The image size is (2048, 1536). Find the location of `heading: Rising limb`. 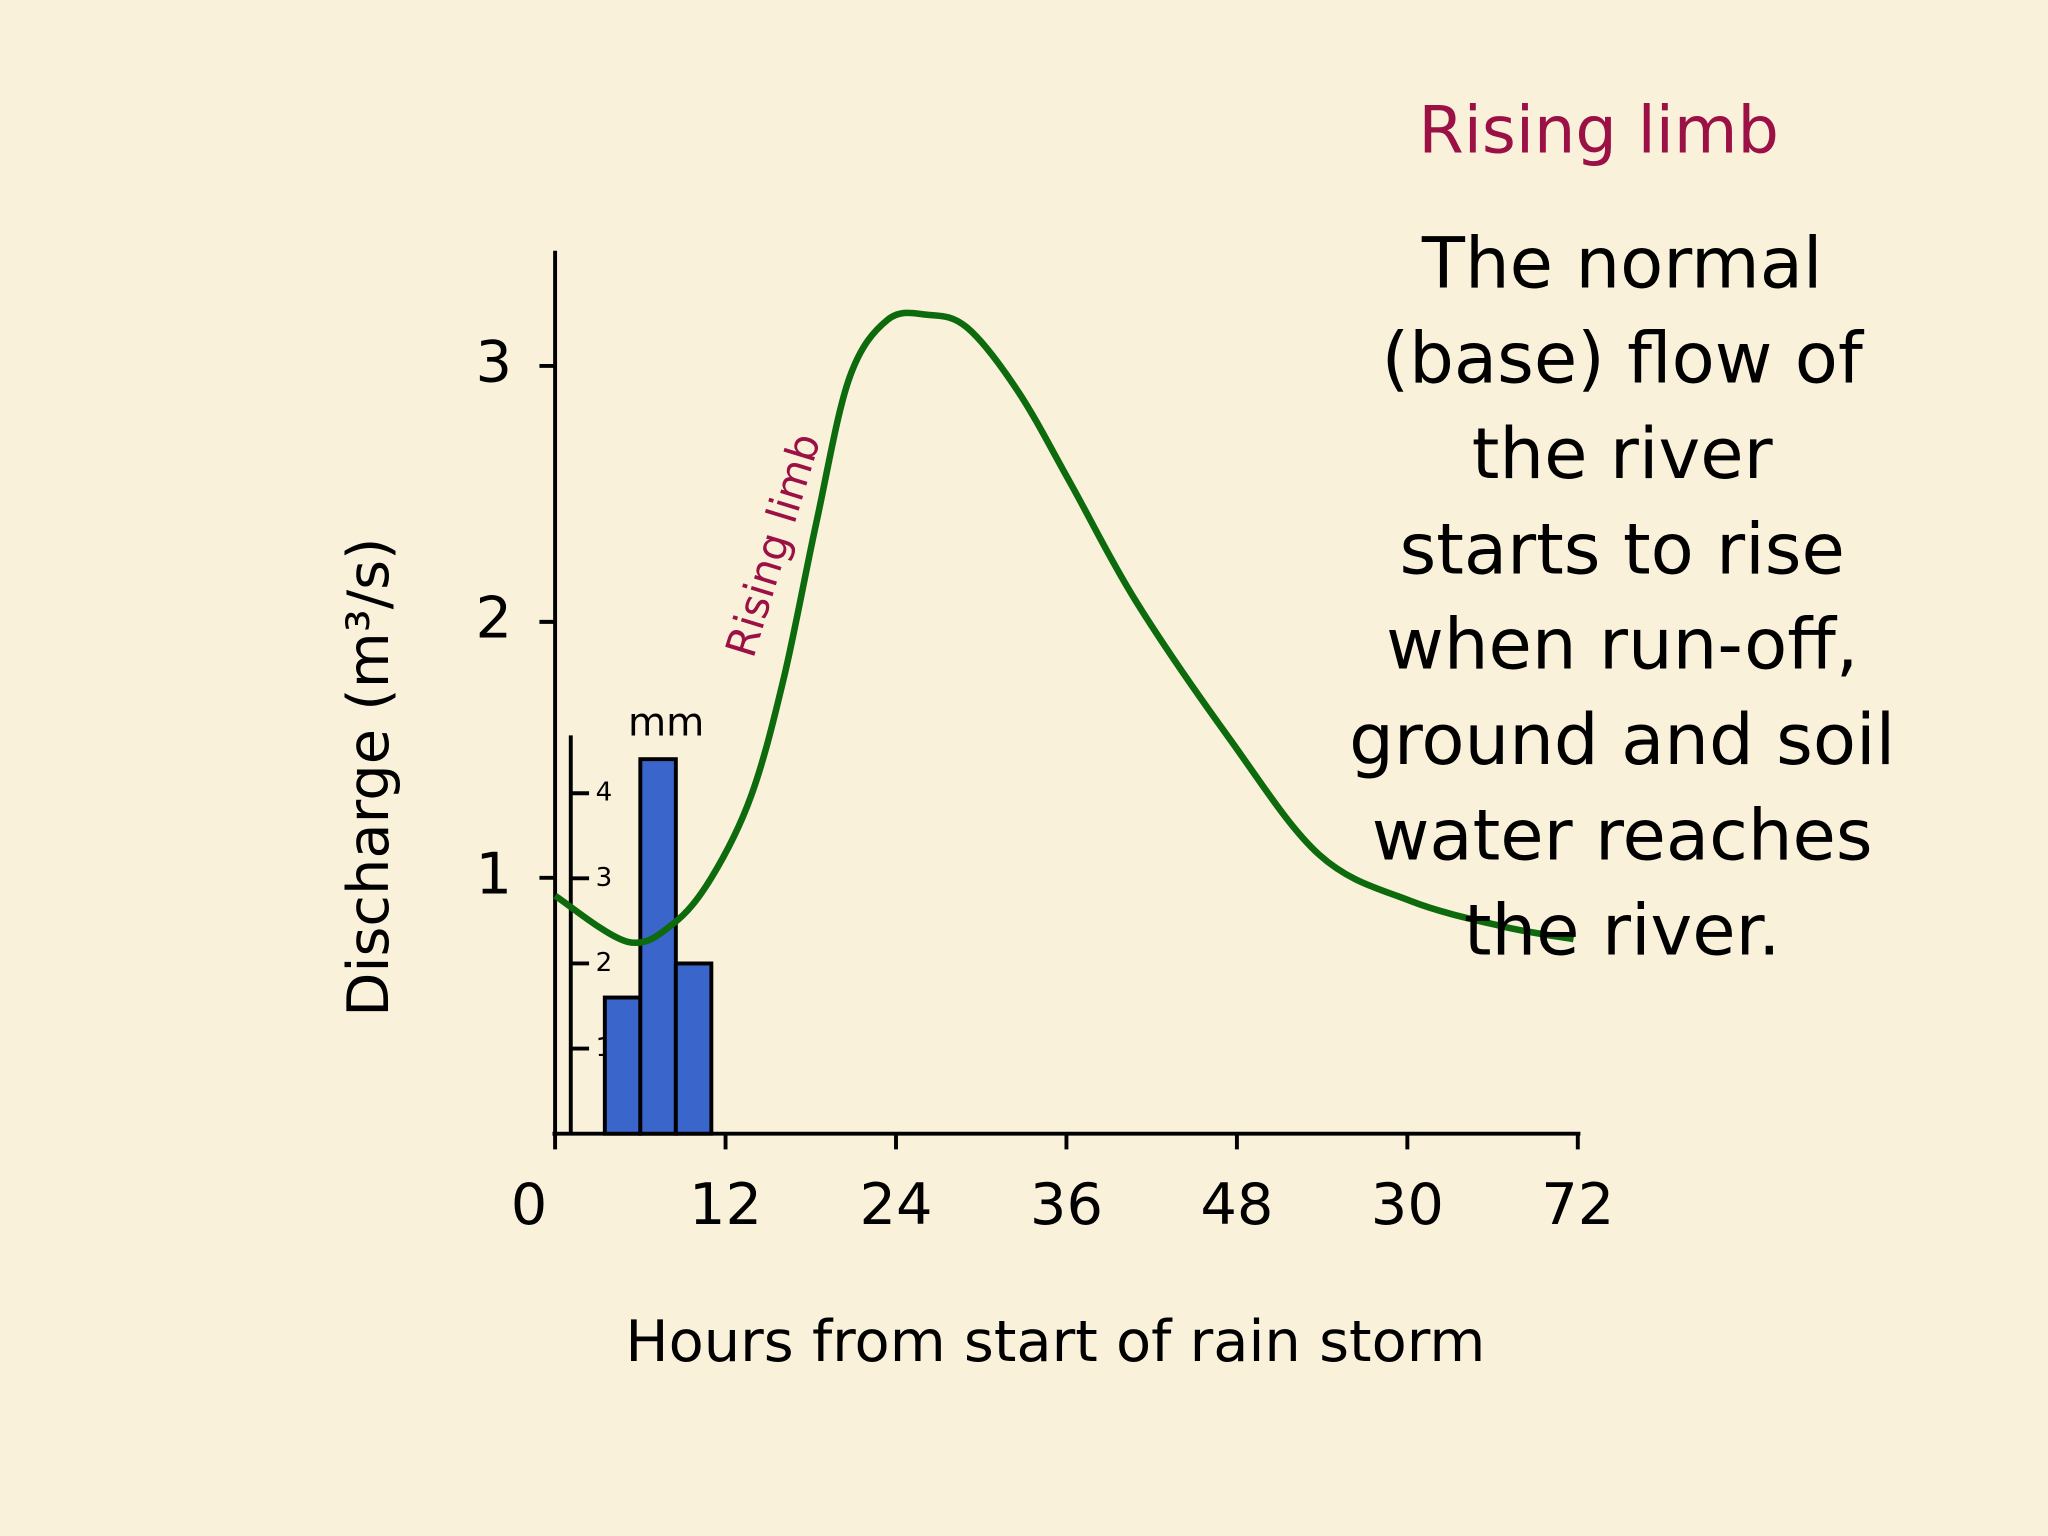

heading: Rising limb is located at coordinates (1598, 131).